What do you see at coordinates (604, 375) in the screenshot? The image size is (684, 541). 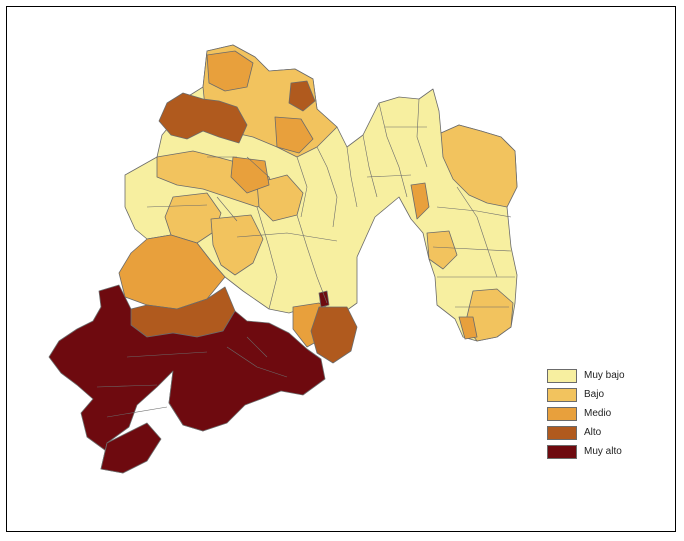 I see `legend-label: Muy bajo` at bounding box center [604, 375].